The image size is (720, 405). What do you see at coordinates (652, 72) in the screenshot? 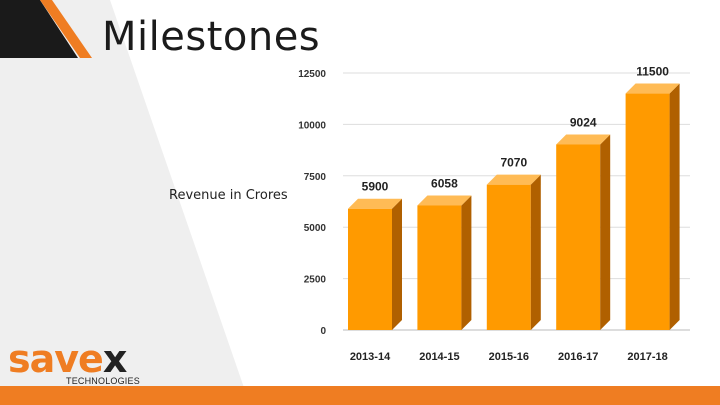
I see `data-label: 11500` at bounding box center [652, 72].